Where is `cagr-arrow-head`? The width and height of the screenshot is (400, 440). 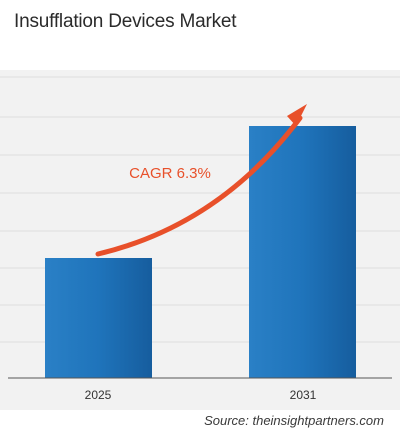
cagr-arrow-head is located at coordinates (297, 115).